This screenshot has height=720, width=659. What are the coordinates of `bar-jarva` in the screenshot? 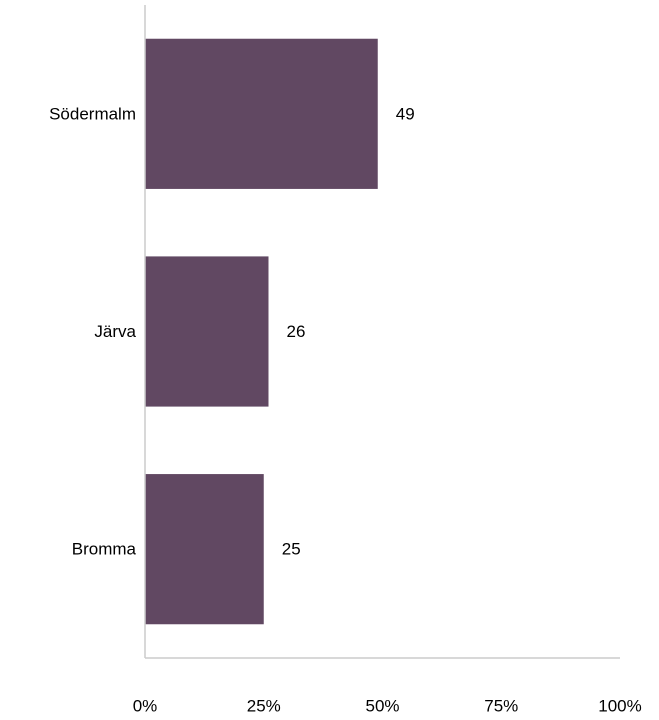 It's located at (207, 331).